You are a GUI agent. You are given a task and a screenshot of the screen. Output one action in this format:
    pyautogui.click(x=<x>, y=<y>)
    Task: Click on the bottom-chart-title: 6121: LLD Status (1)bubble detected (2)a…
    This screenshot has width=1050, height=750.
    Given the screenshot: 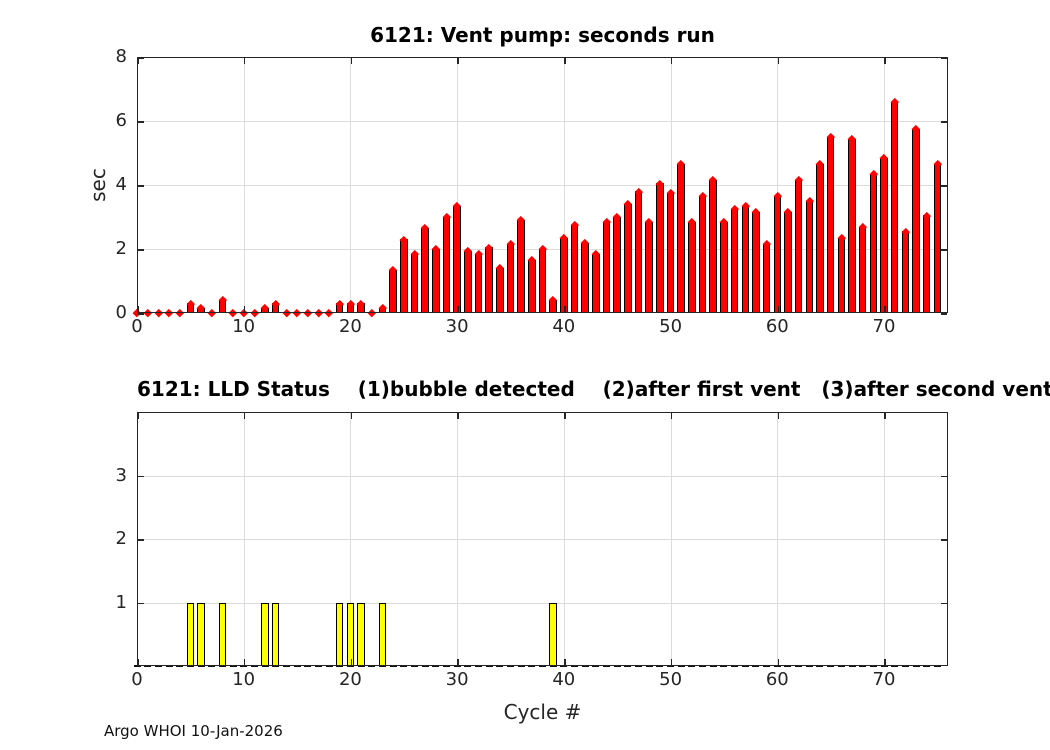 What is the action you would take?
    pyautogui.click(x=593, y=389)
    